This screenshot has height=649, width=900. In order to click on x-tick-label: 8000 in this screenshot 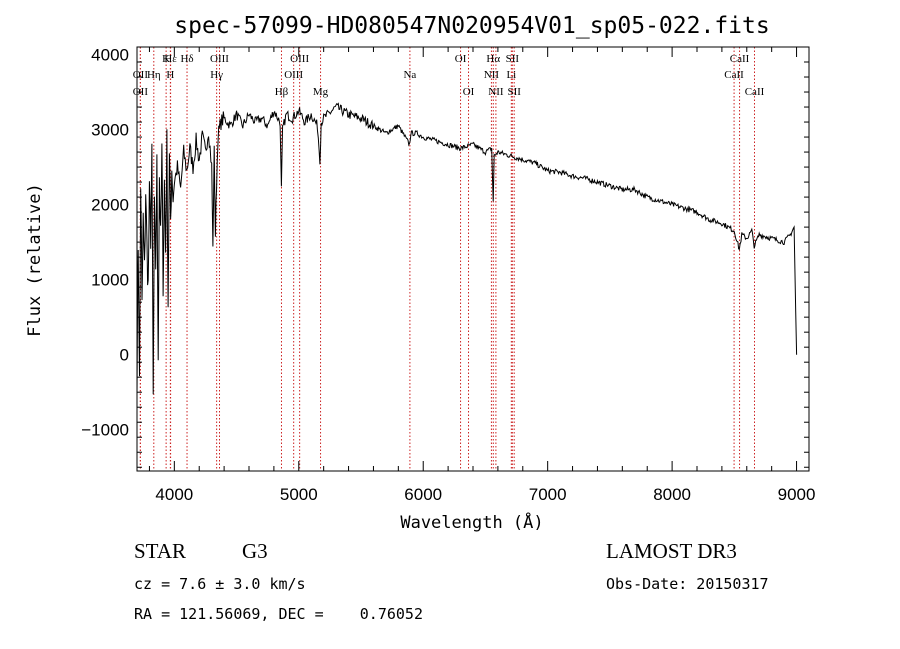, I will do `click(672, 494)`.